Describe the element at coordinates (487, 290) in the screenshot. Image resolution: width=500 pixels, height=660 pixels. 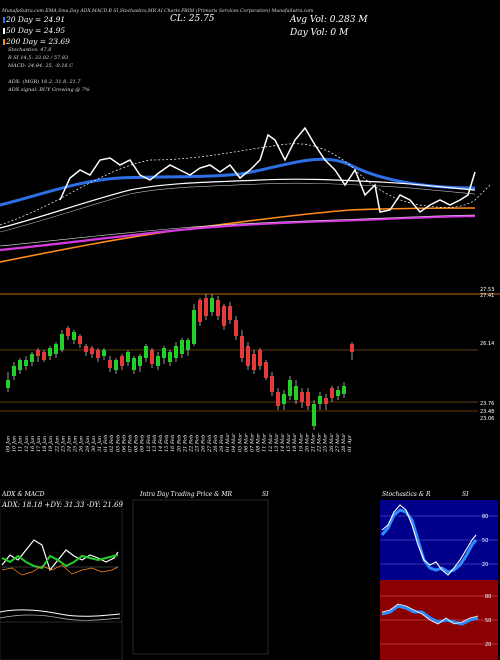
I see `price-level-label: 27.53` at that location.